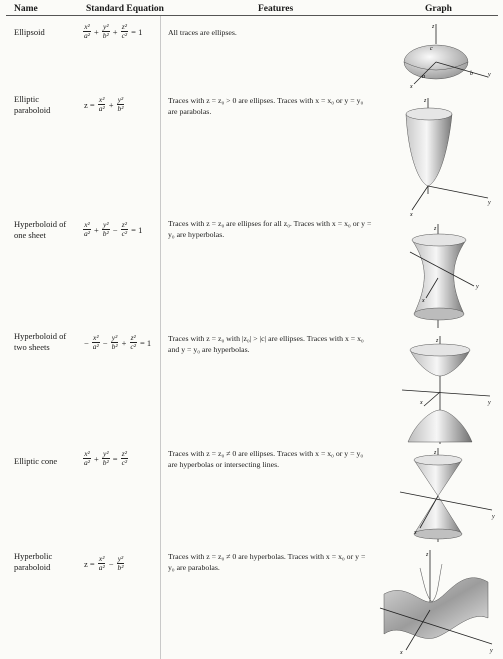 This screenshot has width=503, height=659. Describe the element at coordinates (33, 561) in the screenshot. I see `row-name-hyperbolic-paraboloid: Hyperbolic paraboloid` at that location.